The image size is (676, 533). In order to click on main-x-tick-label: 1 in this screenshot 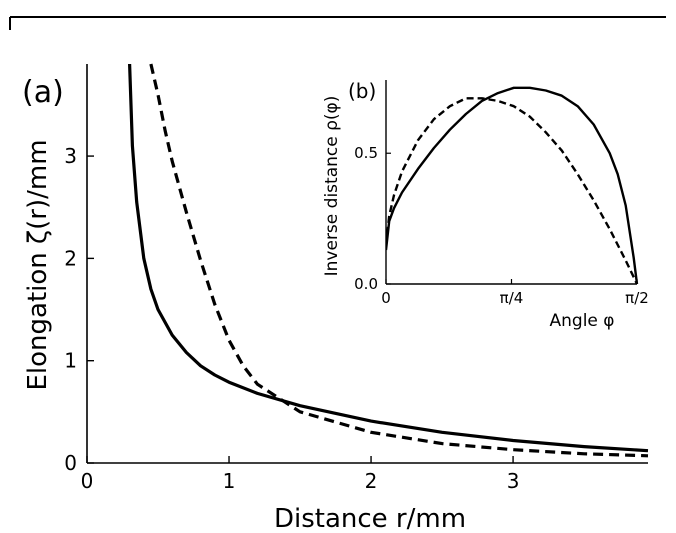, I will do `click(229, 481)`.